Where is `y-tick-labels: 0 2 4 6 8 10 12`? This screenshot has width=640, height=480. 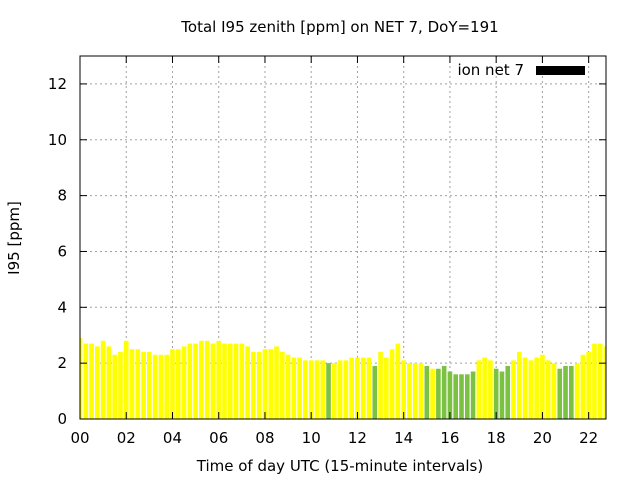 y-tick-labels: 0 2 4 6 8 10 12 is located at coordinates (57, 251).